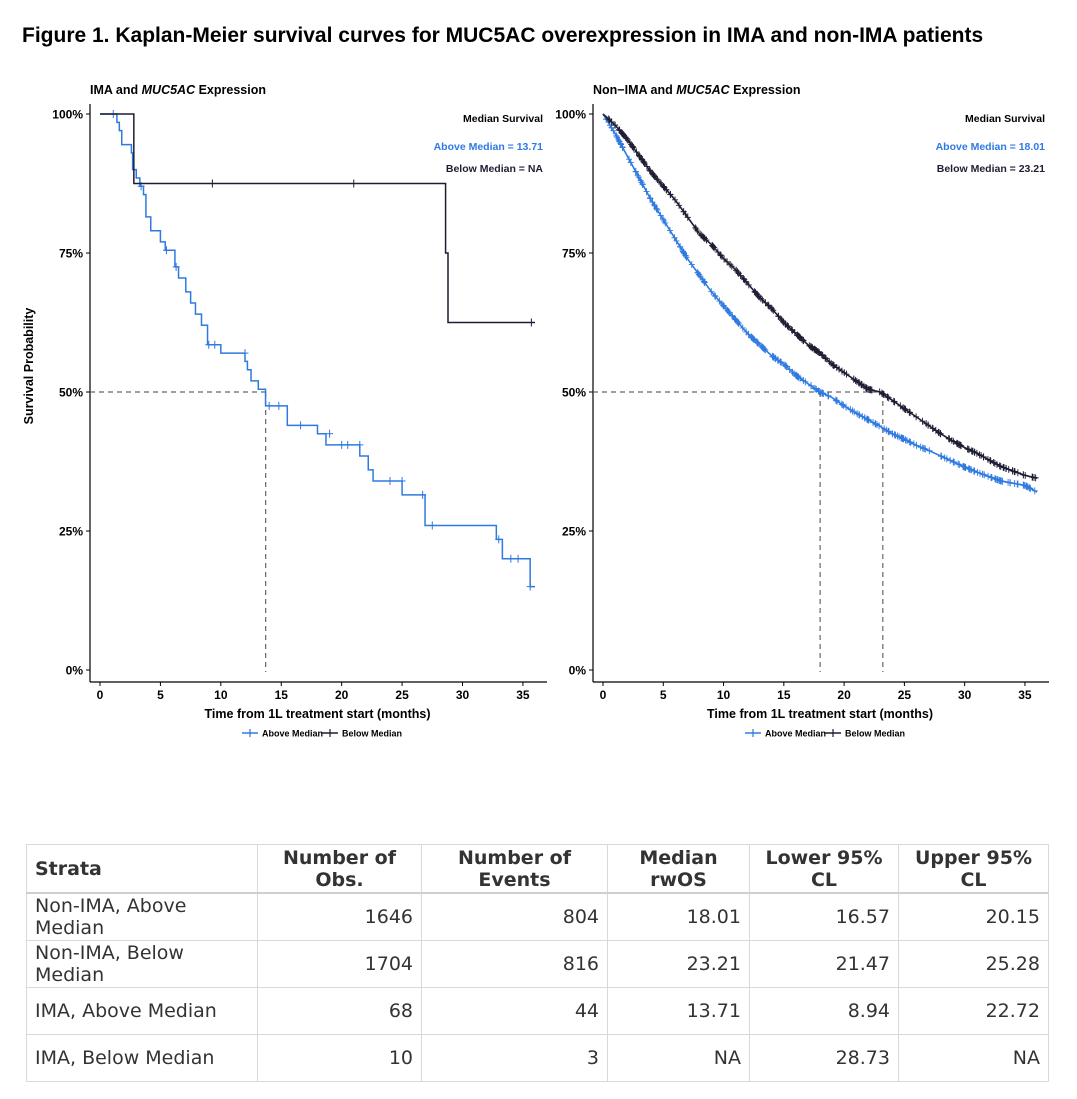  Describe the element at coordinates (824, 916) in the screenshot. I see `cell-lower-cl: 16.57` at that location.